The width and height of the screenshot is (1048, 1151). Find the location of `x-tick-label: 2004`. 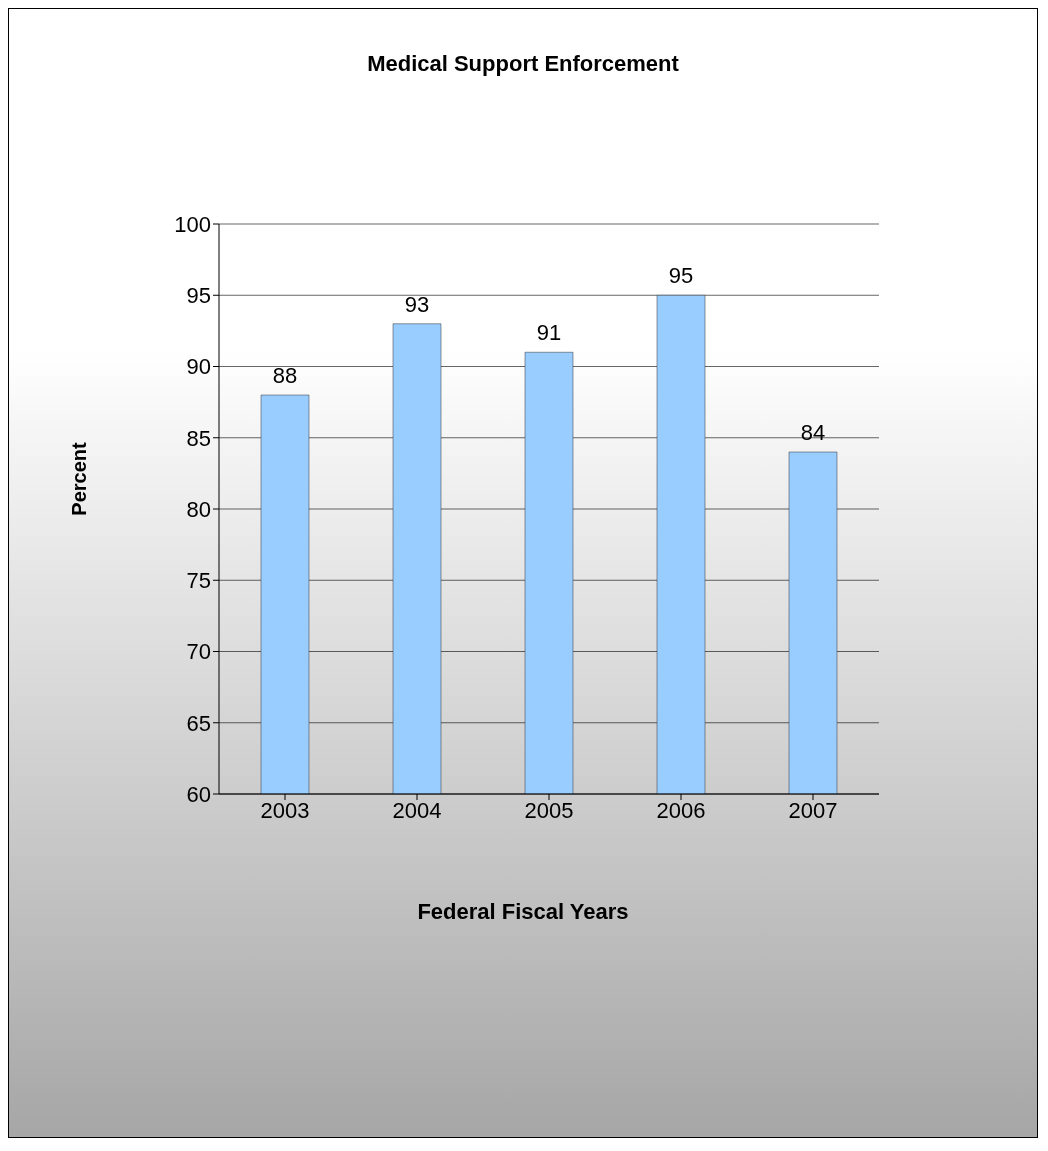

x-tick-label: 2004 is located at coordinates (417, 810).